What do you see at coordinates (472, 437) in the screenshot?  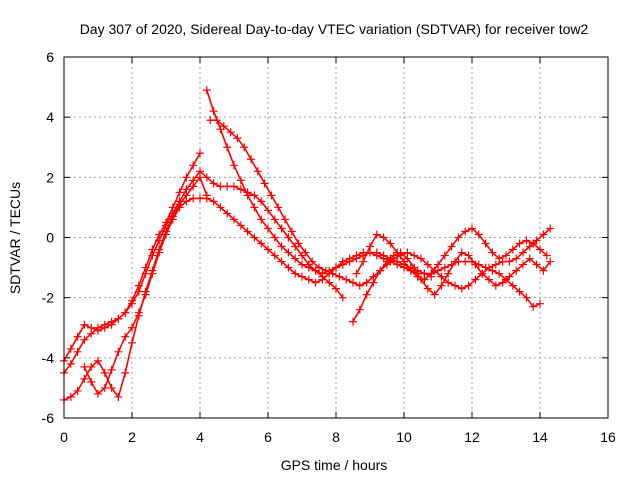 I see `x-tick-label: 12` at bounding box center [472, 437].